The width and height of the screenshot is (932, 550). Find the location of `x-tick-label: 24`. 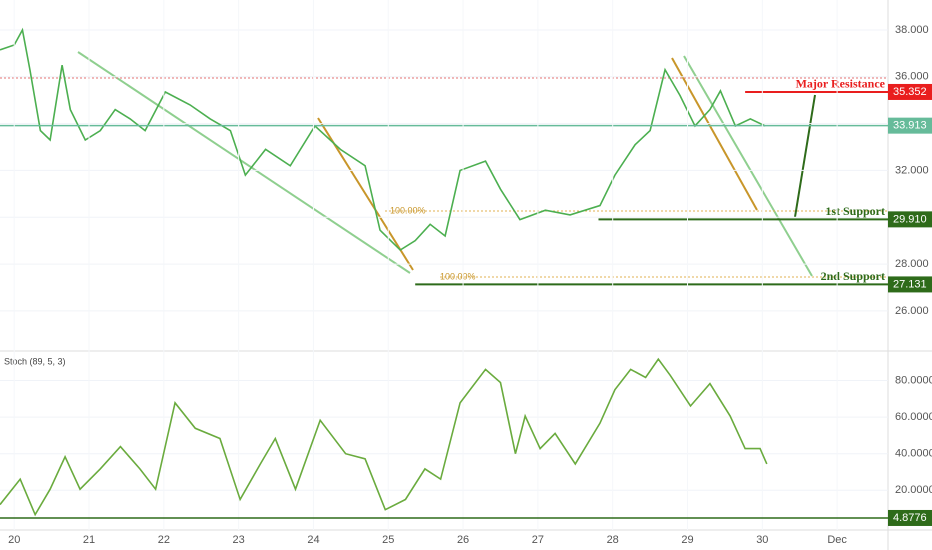

x-tick-label: 24 is located at coordinates (313, 540).